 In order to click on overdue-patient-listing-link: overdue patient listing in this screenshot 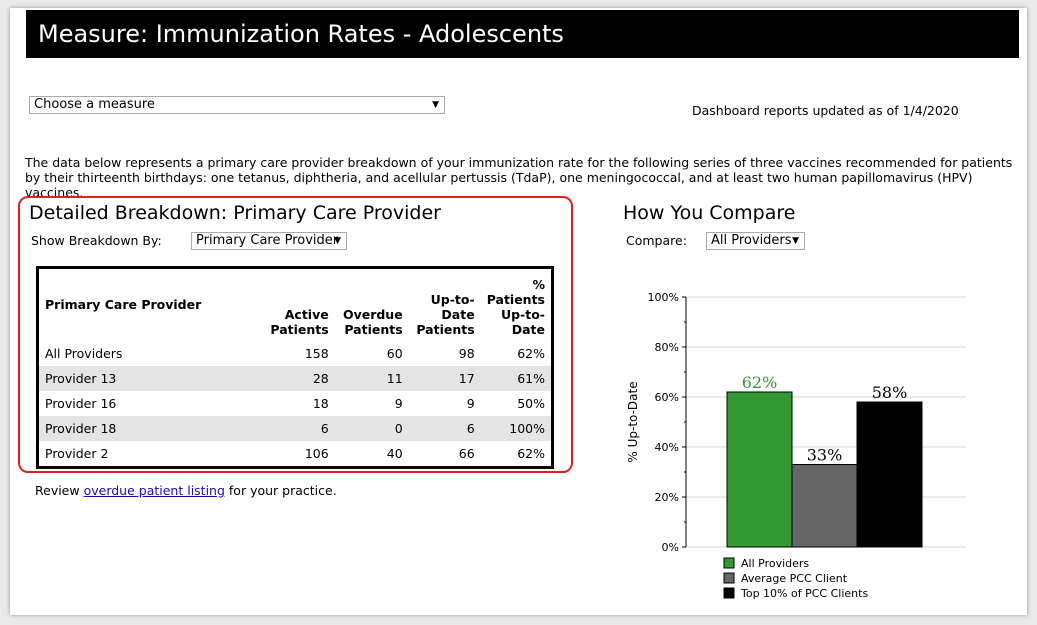, I will do `click(154, 490)`.